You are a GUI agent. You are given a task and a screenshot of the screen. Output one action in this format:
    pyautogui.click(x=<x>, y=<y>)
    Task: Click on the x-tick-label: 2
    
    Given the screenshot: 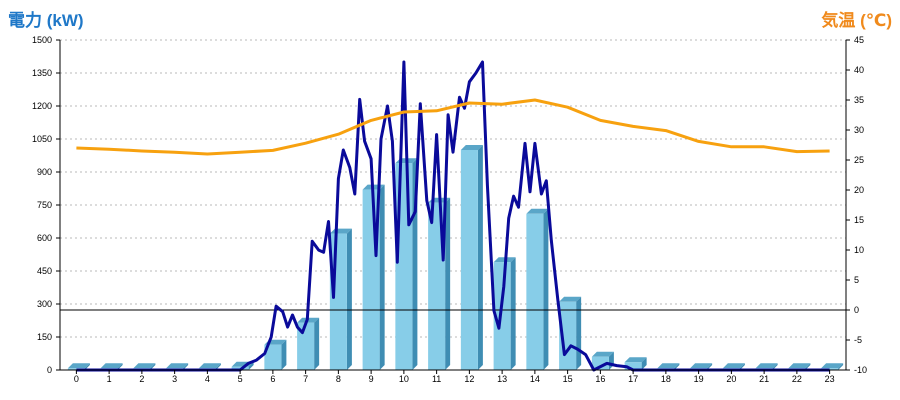 What is the action you would take?
    pyautogui.click(x=141, y=379)
    